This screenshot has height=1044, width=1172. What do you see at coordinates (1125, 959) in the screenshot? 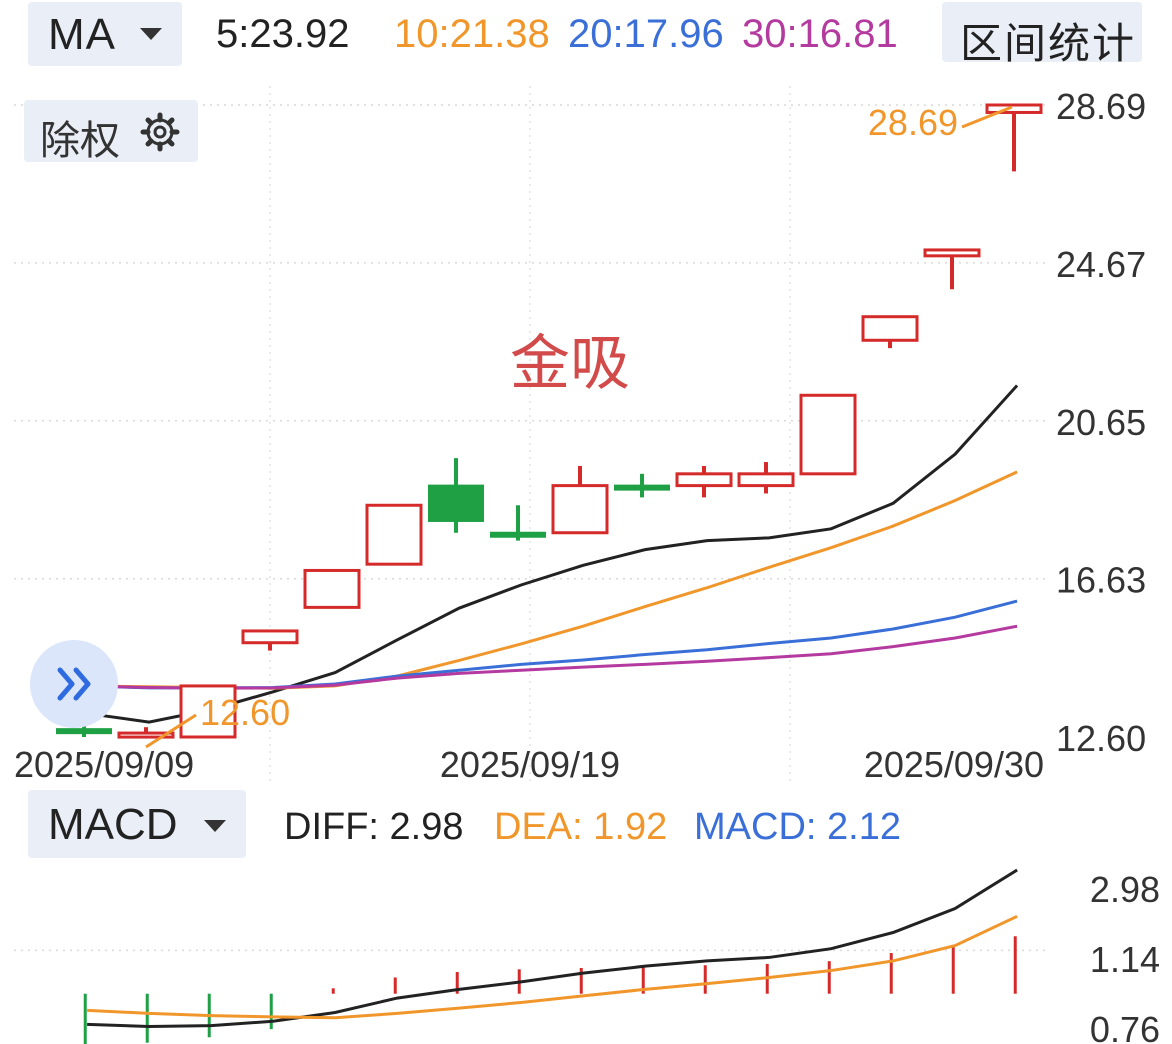
I see `macd-tick-label: 1.14` at bounding box center [1125, 959].